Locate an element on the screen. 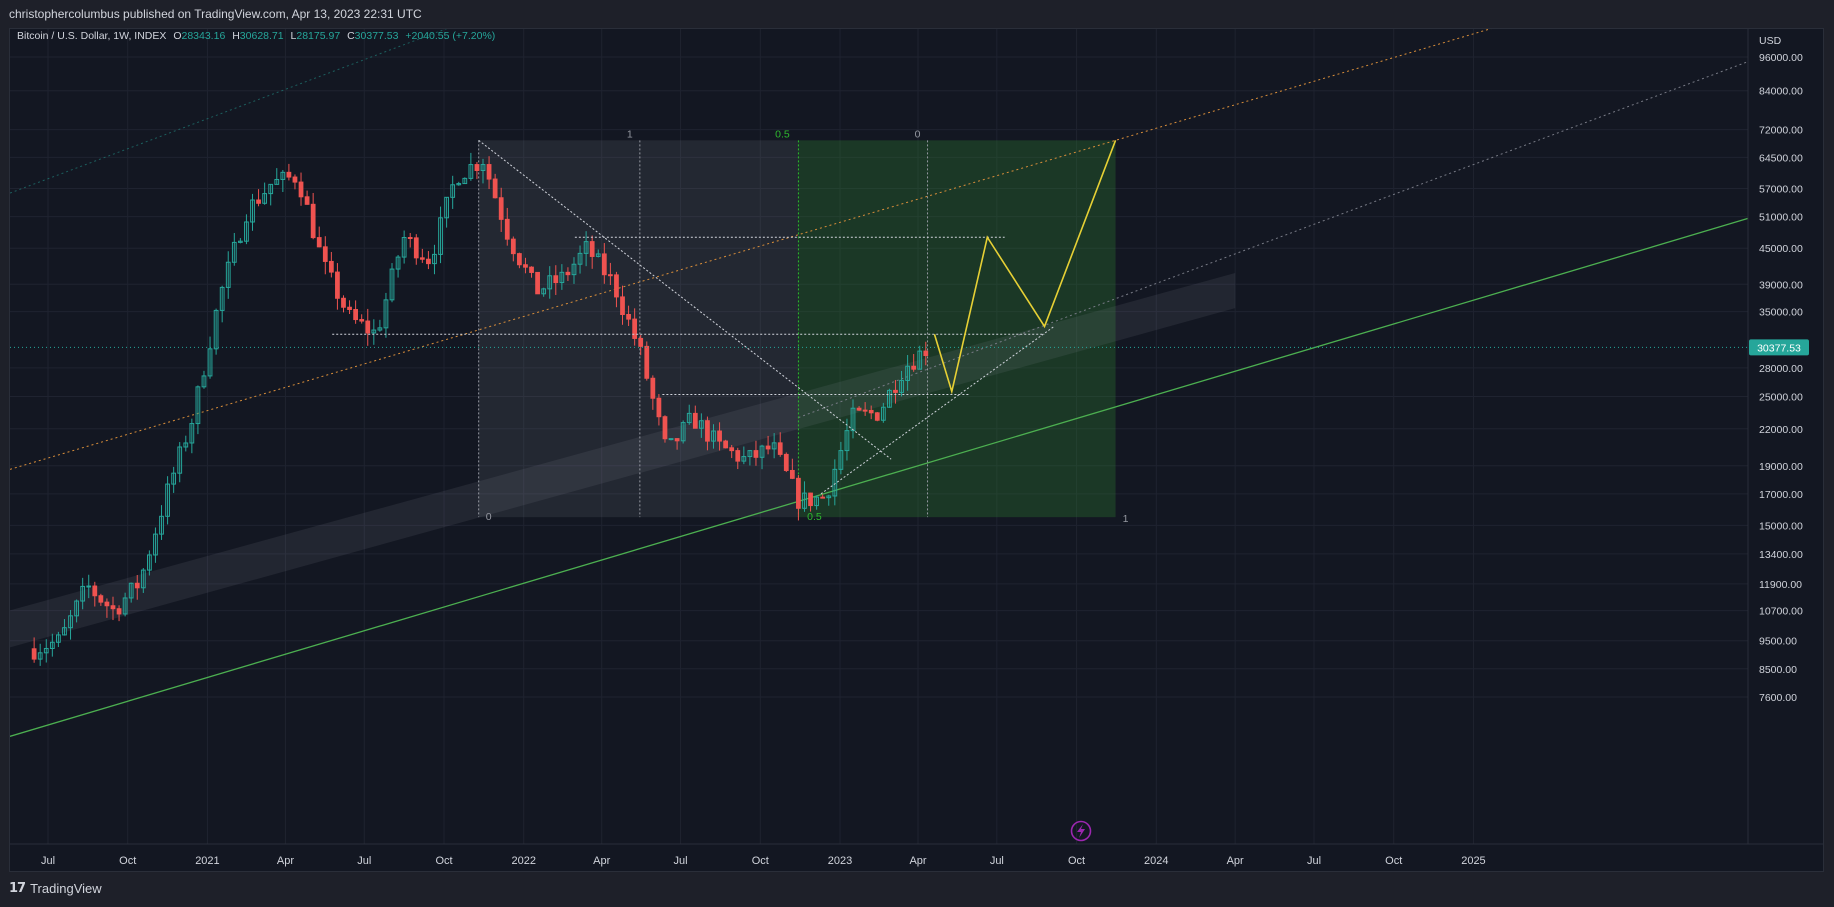 The image size is (1834, 907). time-tick-label: Apr is located at coordinates (917, 861).